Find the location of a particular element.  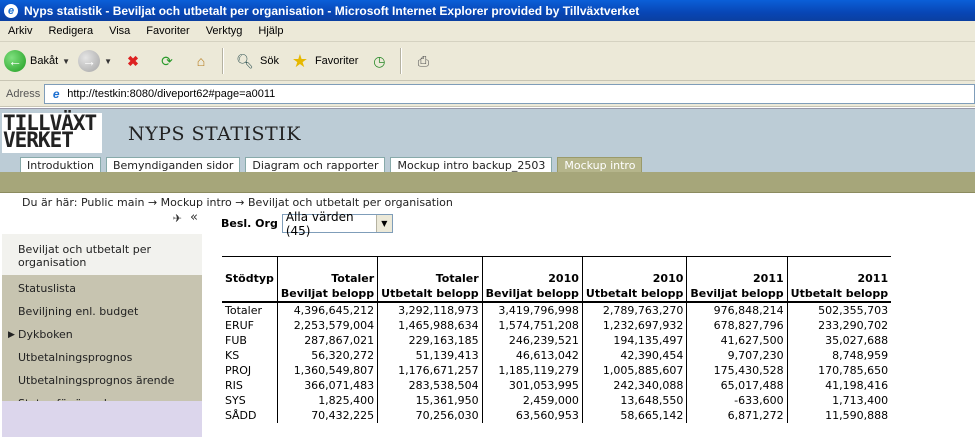

select-value: Alla värden (45) is located at coordinates (319, 223).